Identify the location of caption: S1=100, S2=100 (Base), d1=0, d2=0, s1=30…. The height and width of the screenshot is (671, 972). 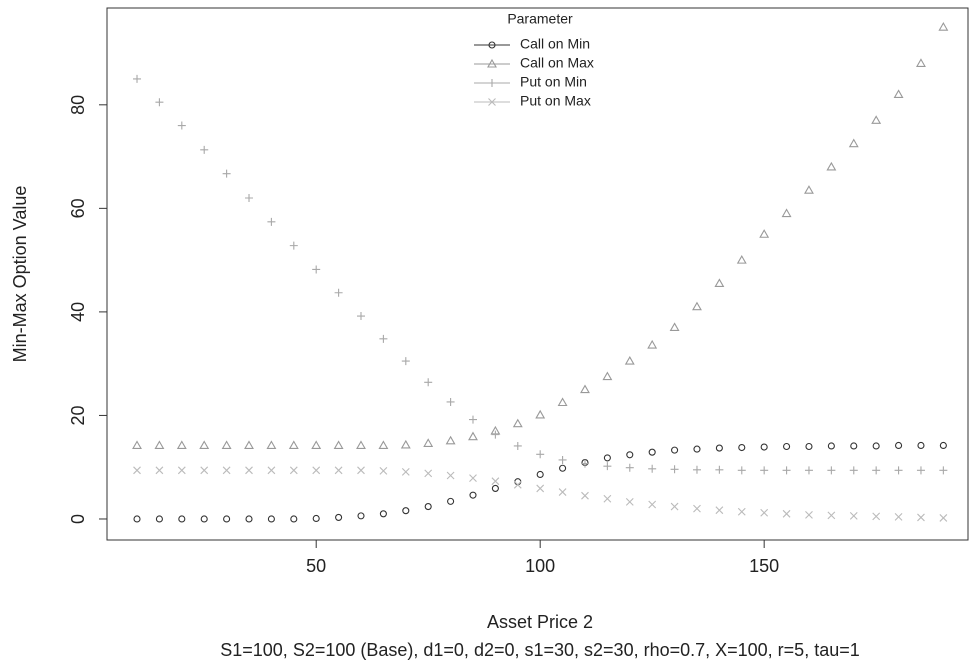
(540, 650).